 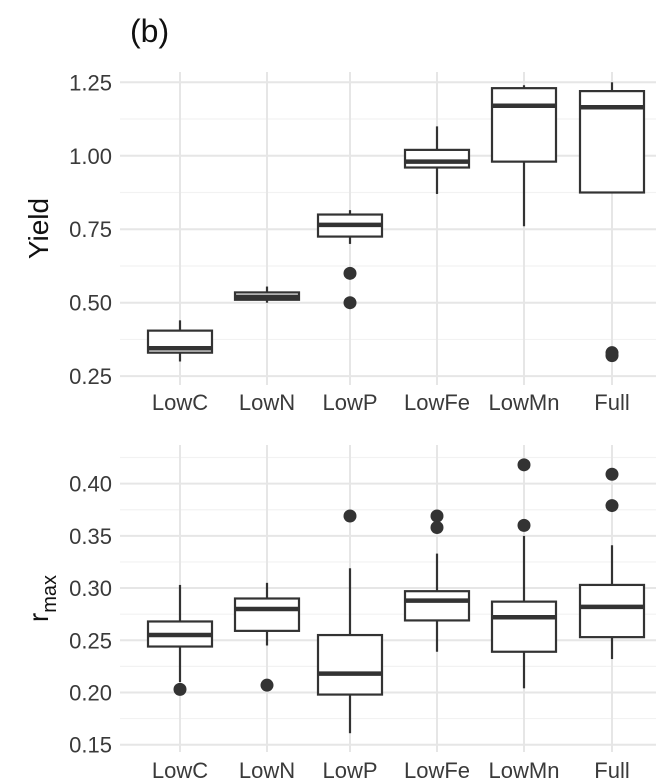 I want to click on y-tick-label: 0.50, so click(x=90, y=303).